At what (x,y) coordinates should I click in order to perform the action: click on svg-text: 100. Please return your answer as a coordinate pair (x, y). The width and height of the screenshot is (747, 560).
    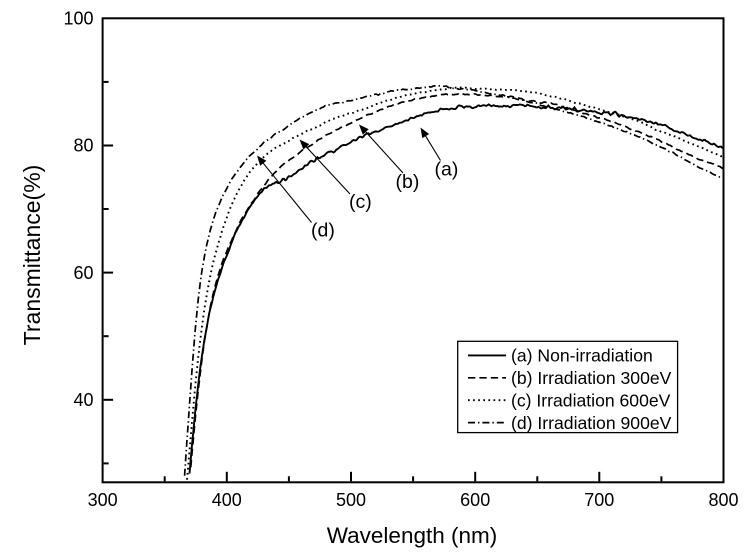
    Looking at the image, I should click on (78, 19).